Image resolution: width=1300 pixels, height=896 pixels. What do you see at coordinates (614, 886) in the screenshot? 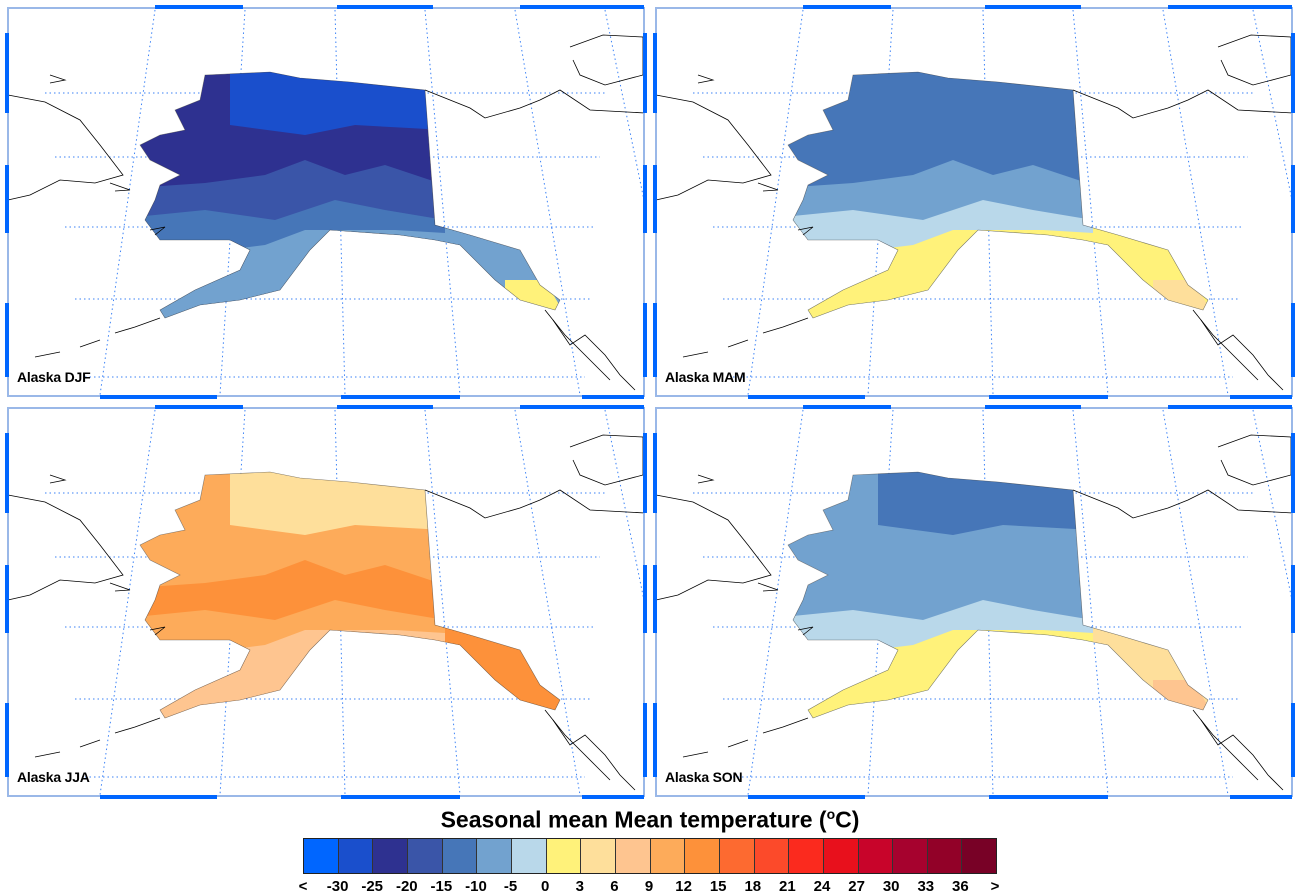
I see `colorbar-tick-label: 6` at bounding box center [614, 886].